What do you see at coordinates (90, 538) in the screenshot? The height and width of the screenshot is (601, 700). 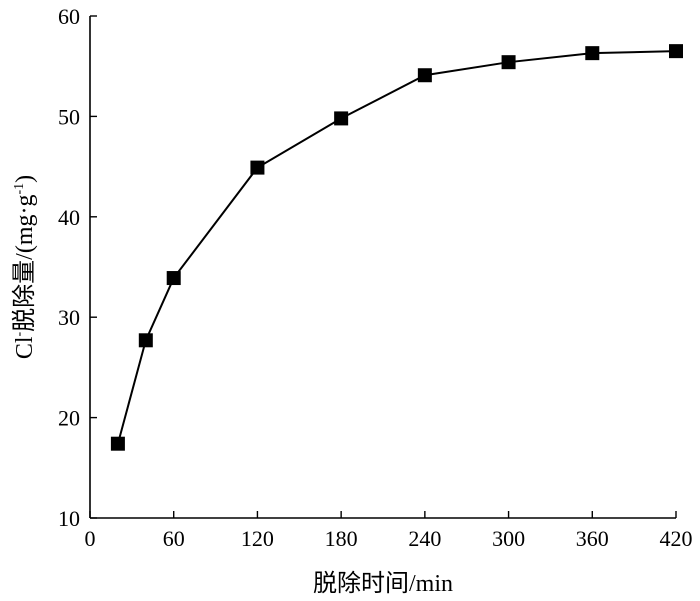 I see `x-tick-label: 0` at bounding box center [90, 538].